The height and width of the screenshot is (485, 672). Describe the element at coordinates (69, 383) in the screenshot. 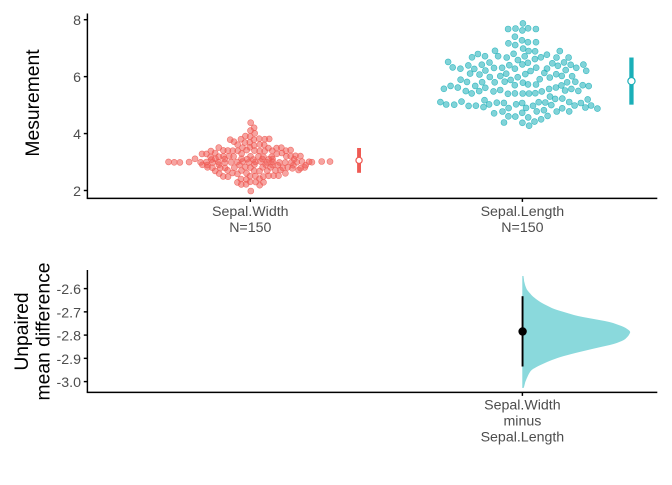

I see `svg-text: -3.0` at that location.